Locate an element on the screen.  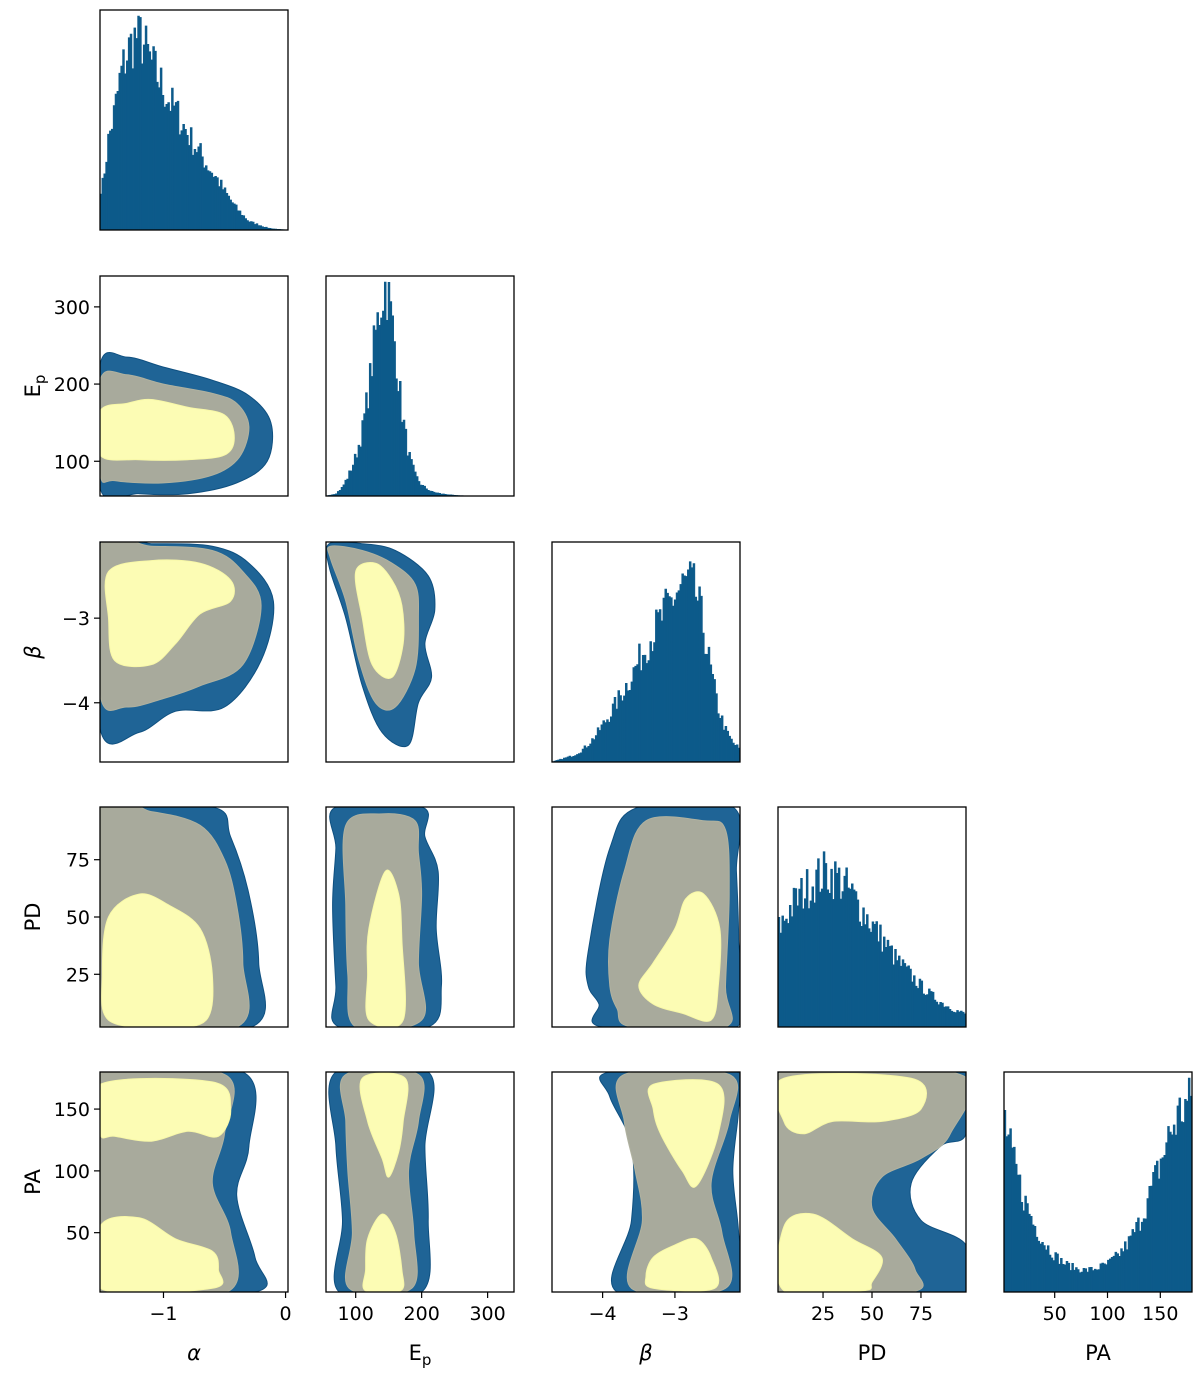
hist-panel-PA: 50 100 150 is located at coordinates (1098, 1198).